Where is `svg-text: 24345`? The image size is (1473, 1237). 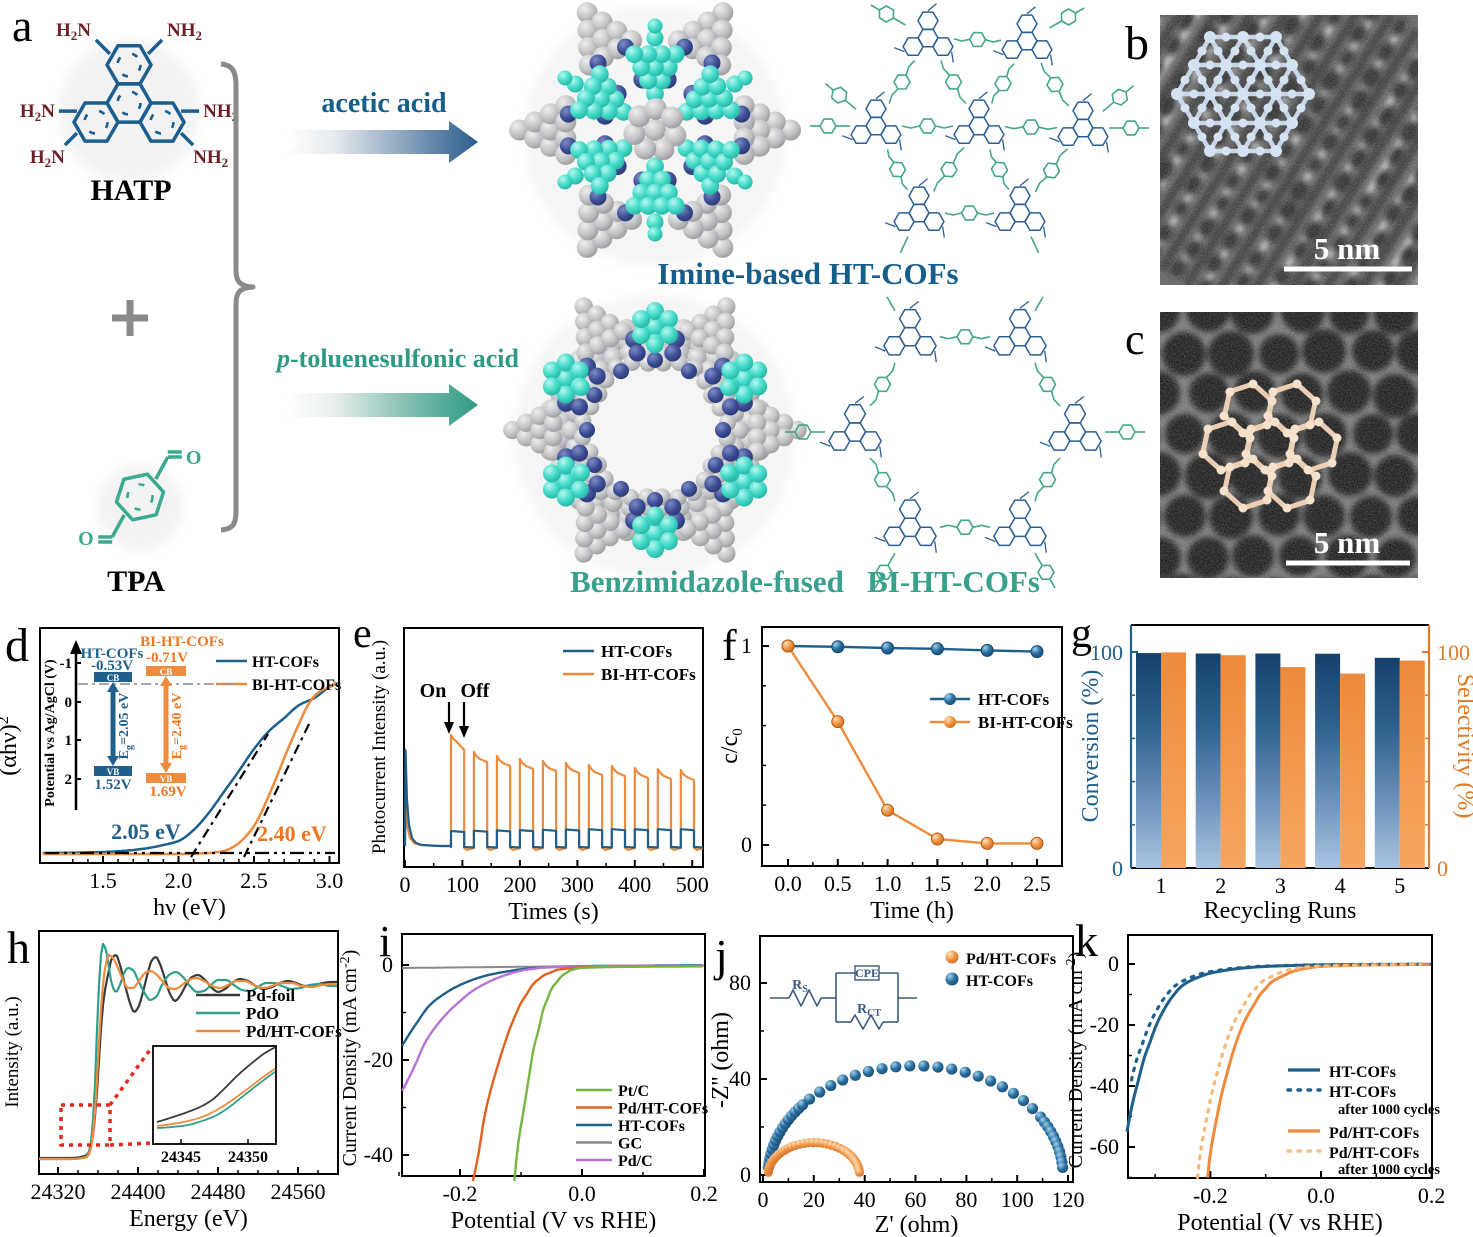
svg-text: 24345 is located at coordinates (181, 1157).